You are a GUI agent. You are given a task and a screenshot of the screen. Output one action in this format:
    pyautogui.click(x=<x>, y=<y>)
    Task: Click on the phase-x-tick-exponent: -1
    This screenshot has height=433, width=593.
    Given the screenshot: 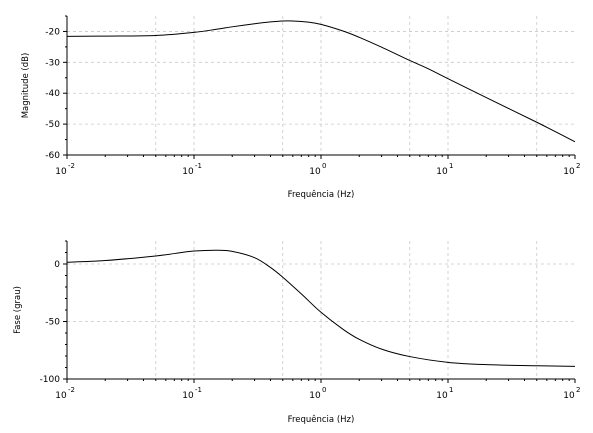 What is the action you would take?
    pyautogui.click(x=198, y=390)
    